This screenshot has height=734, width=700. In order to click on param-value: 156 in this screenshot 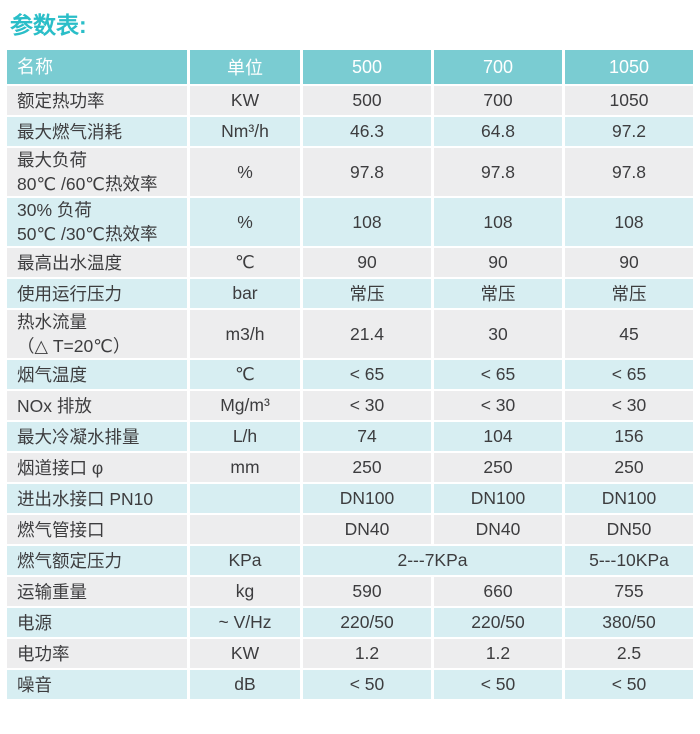, I will do `click(629, 436)`.